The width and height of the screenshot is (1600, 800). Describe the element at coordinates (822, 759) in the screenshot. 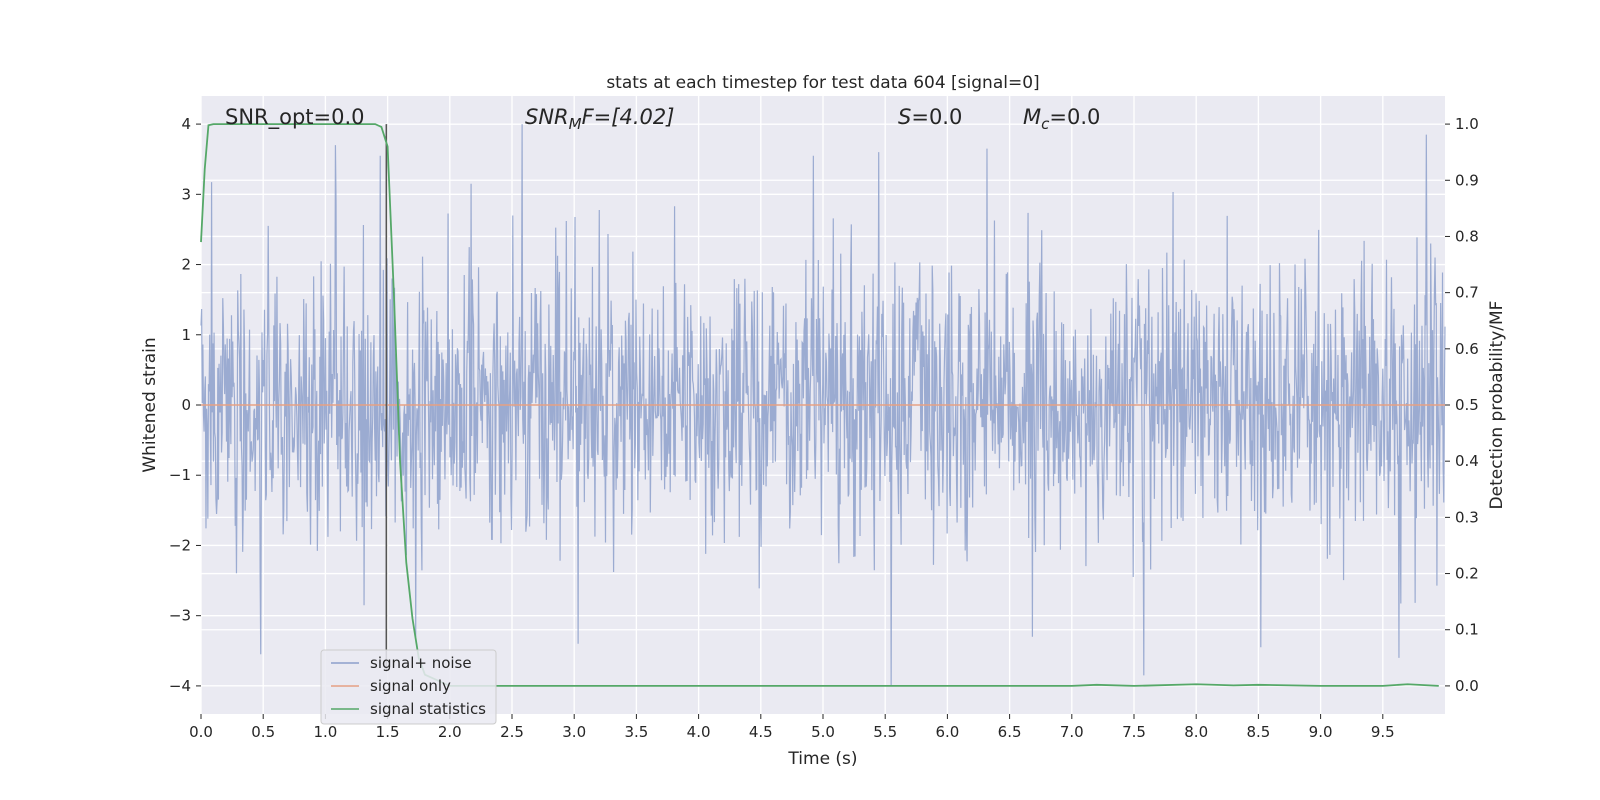

I see `x-axis-label: Time (s)` at that location.